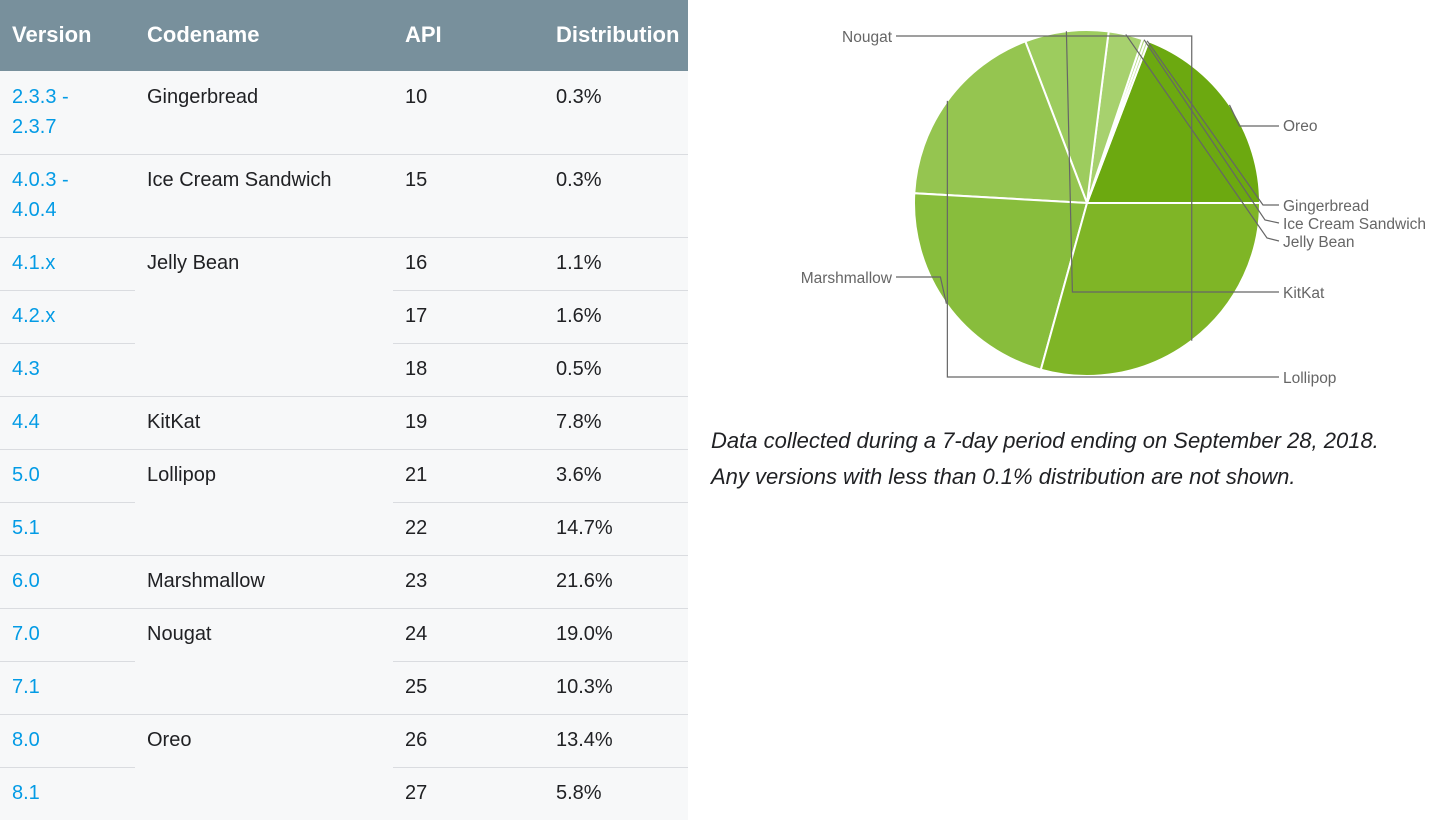 The height and width of the screenshot is (820, 1454). What do you see at coordinates (26, 528) in the screenshot?
I see `version-link: 5.1` at bounding box center [26, 528].